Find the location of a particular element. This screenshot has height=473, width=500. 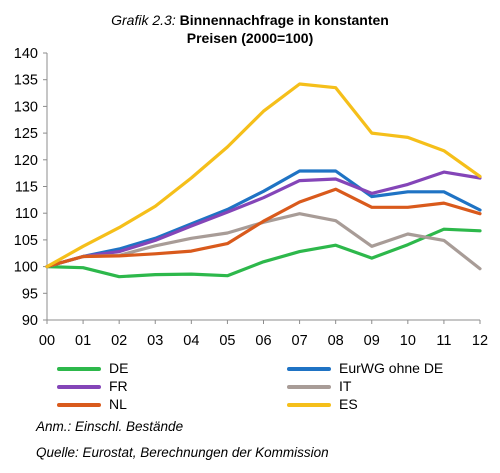

y-tick-label: 105 is located at coordinates (26, 241).